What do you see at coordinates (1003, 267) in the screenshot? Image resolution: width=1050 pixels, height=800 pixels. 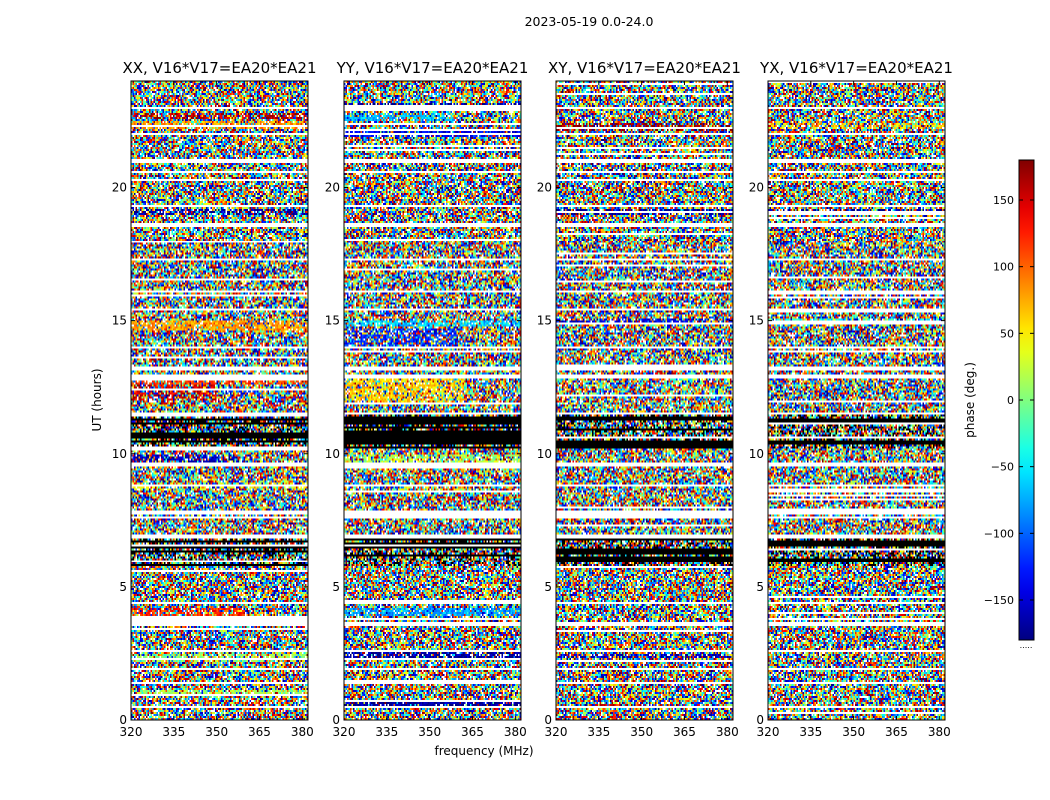 I see `colorbar-tick-label: 100` at bounding box center [1003, 267].